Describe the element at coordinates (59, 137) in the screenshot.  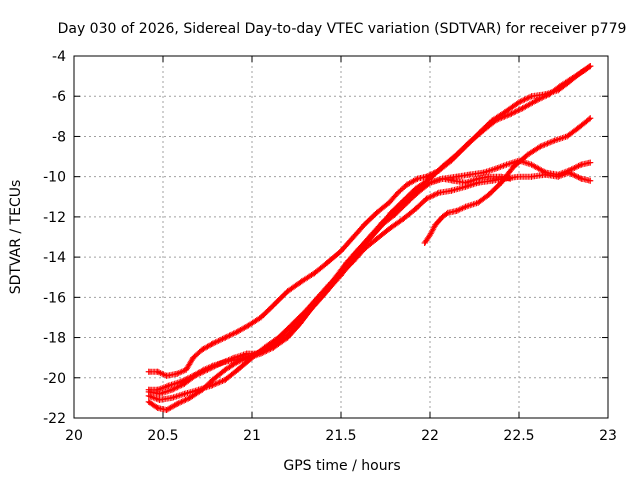
I see `y-tick-label: -8` at that location.